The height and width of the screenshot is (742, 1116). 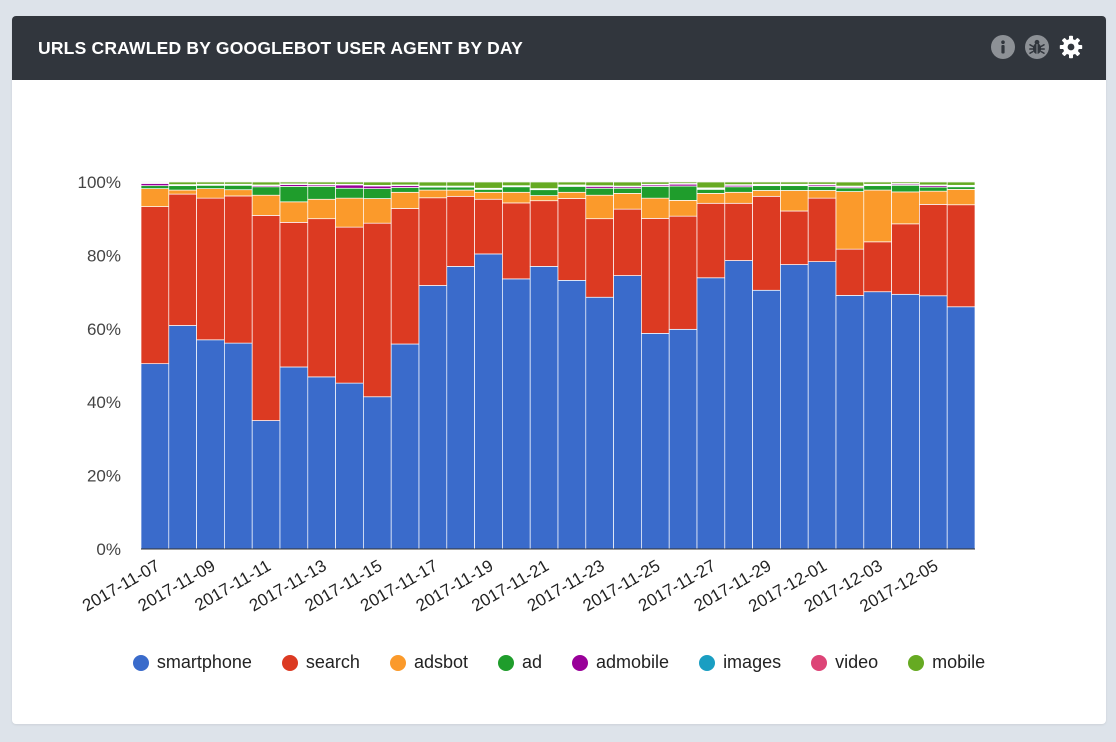 What do you see at coordinates (320, 662) in the screenshot?
I see `legend-item-search: search` at bounding box center [320, 662].